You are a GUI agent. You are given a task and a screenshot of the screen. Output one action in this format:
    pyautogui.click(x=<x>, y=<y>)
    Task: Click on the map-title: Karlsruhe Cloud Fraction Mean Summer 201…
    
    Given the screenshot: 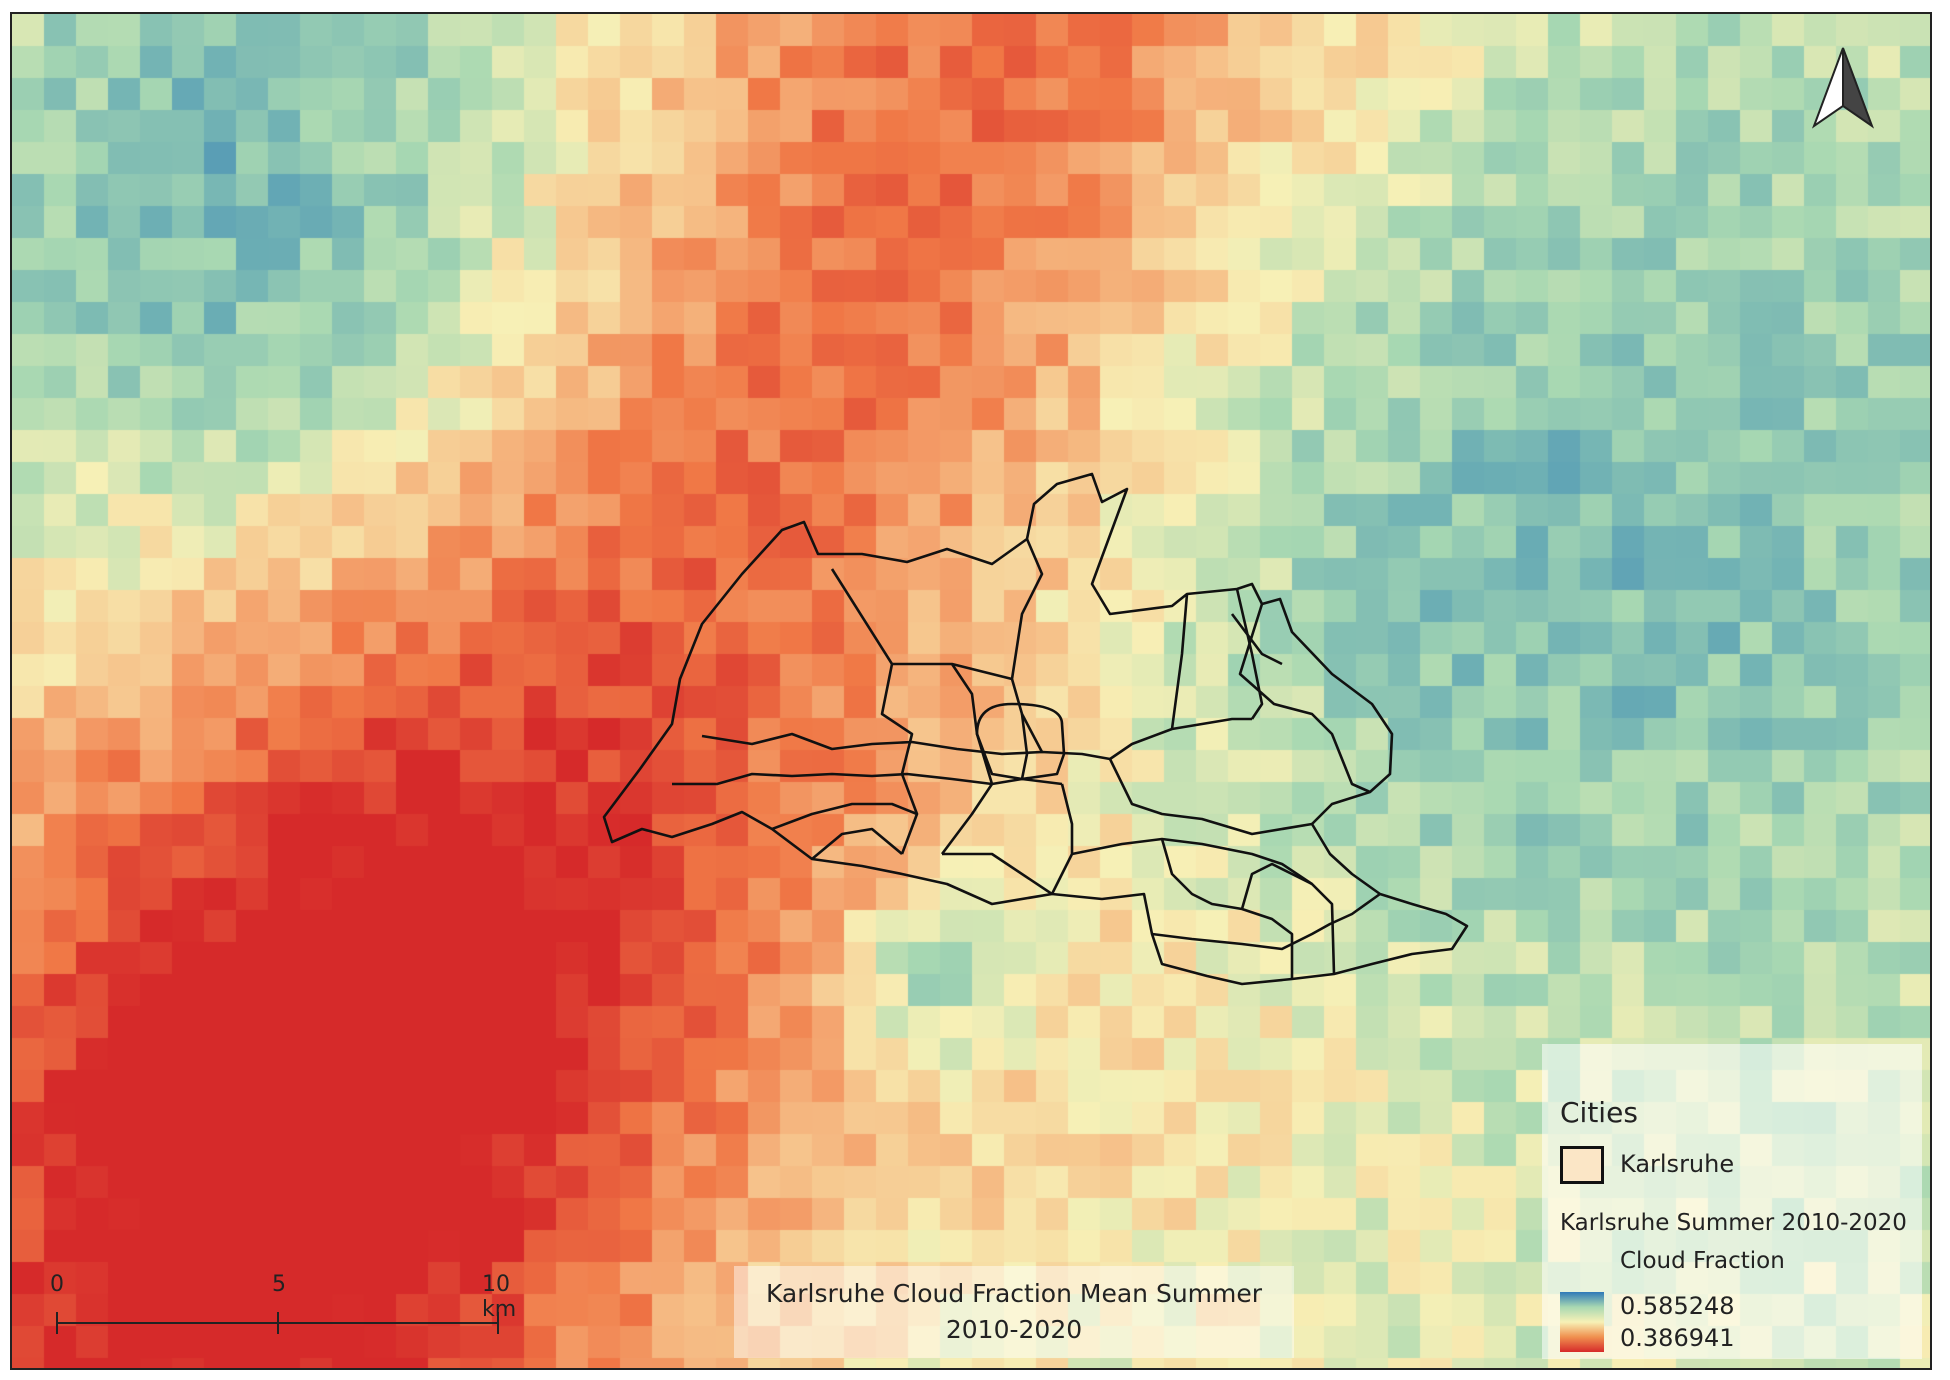 What is the action you would take?
    pyautogui.click(x=1014, y=1312)
    